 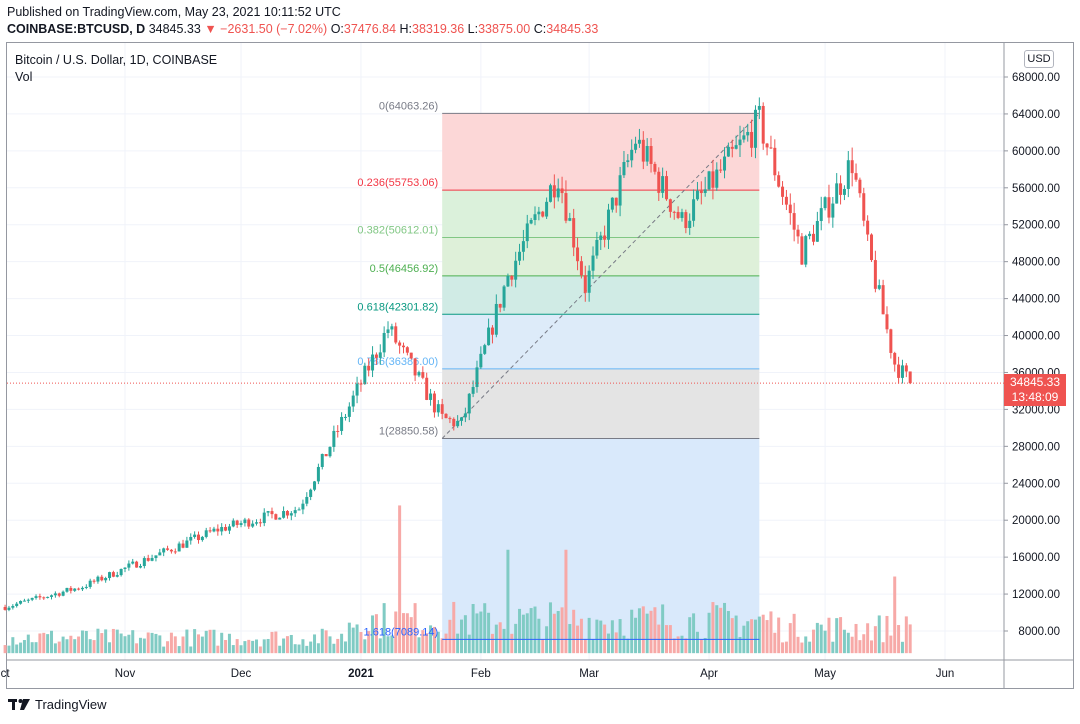 What do you see at coordinates (397, 183) in the screenshot?
I see `fib-label-0.236: 0.236(55753.06)` at bounding box center [397, 183].